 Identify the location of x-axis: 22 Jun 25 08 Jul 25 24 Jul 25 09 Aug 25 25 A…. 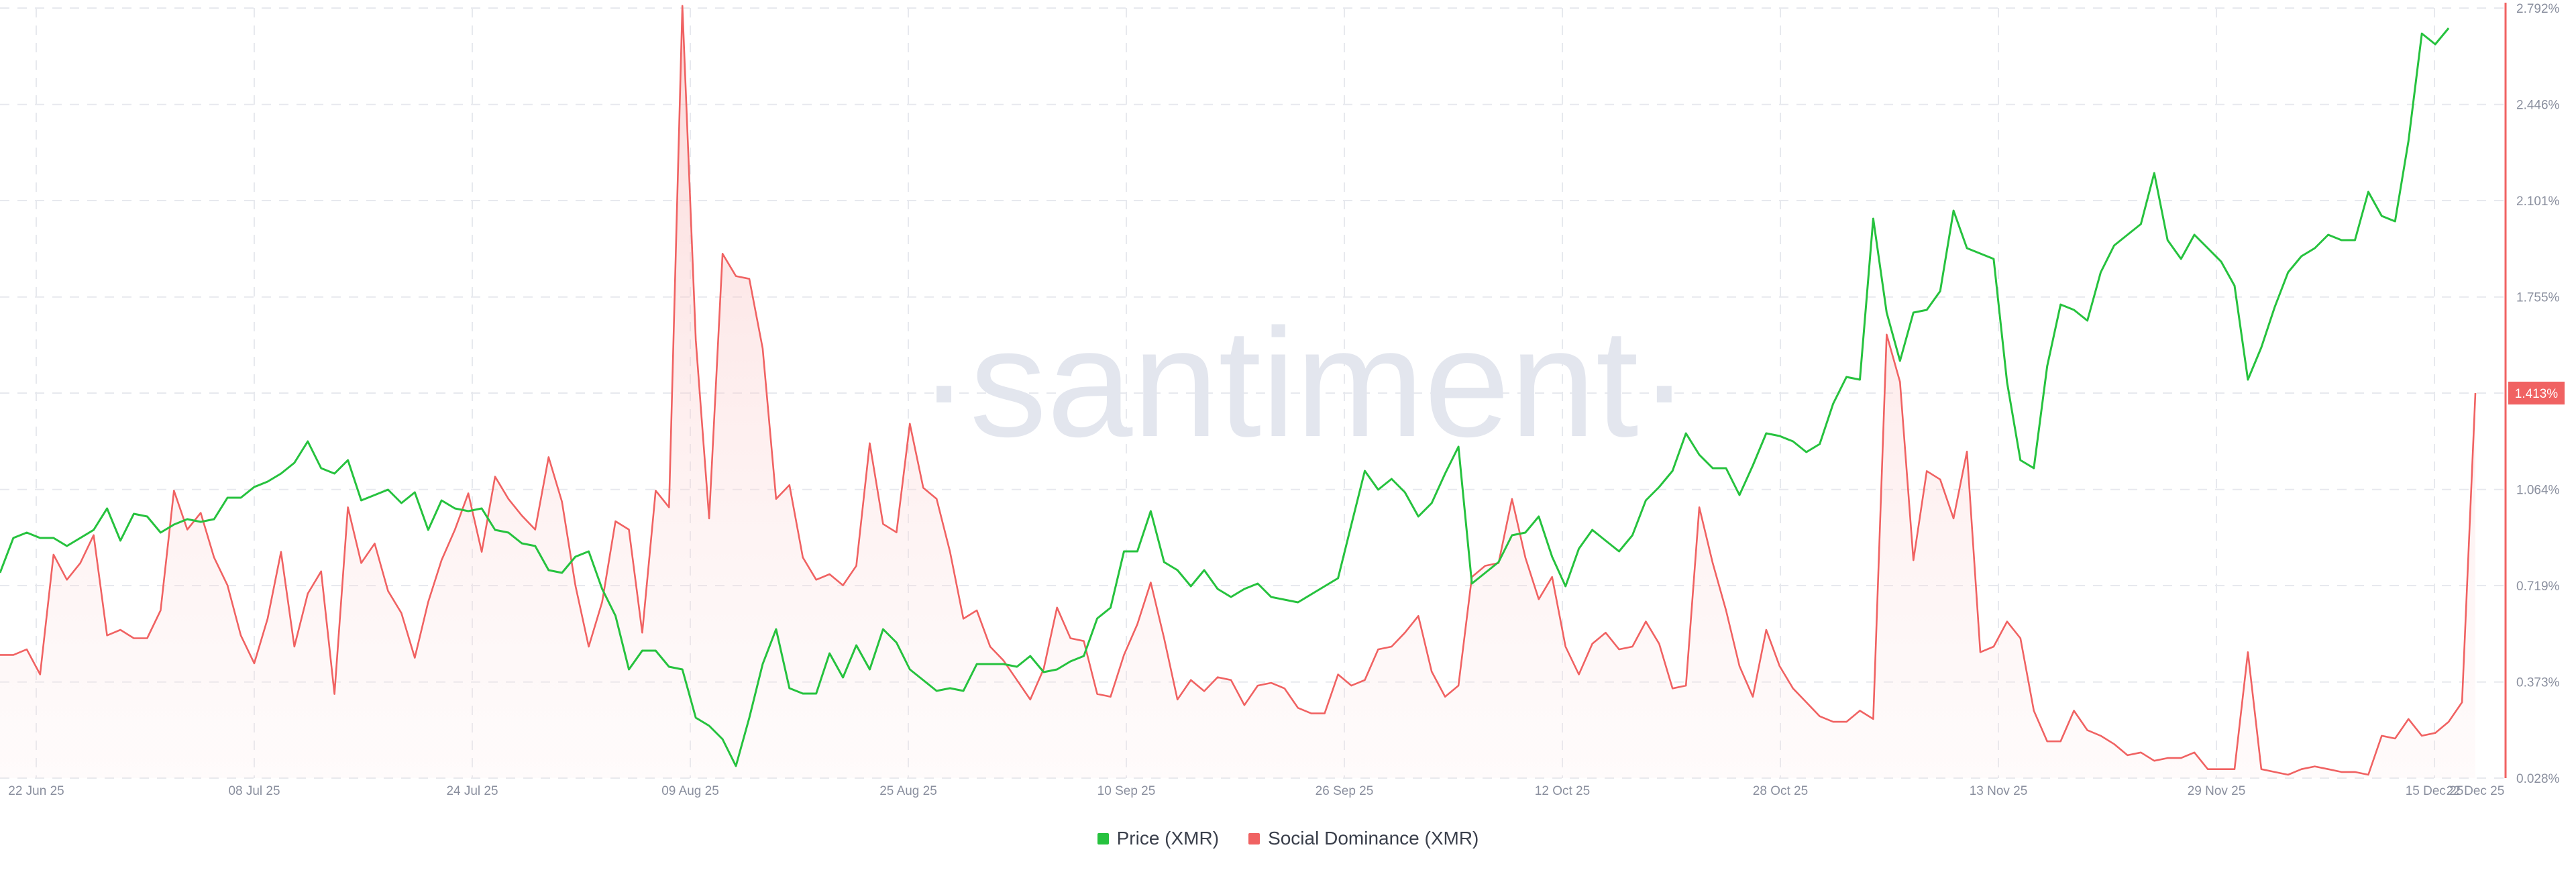
(1256, 791).